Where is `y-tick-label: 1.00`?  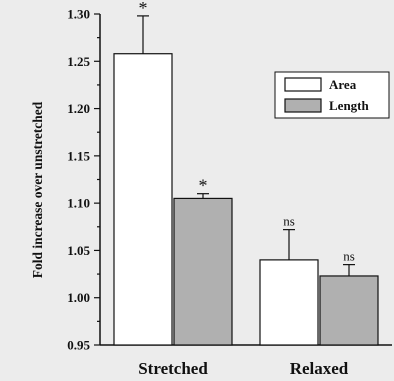
y-tick-label: 1.00 is located at coordinates (78, 297).